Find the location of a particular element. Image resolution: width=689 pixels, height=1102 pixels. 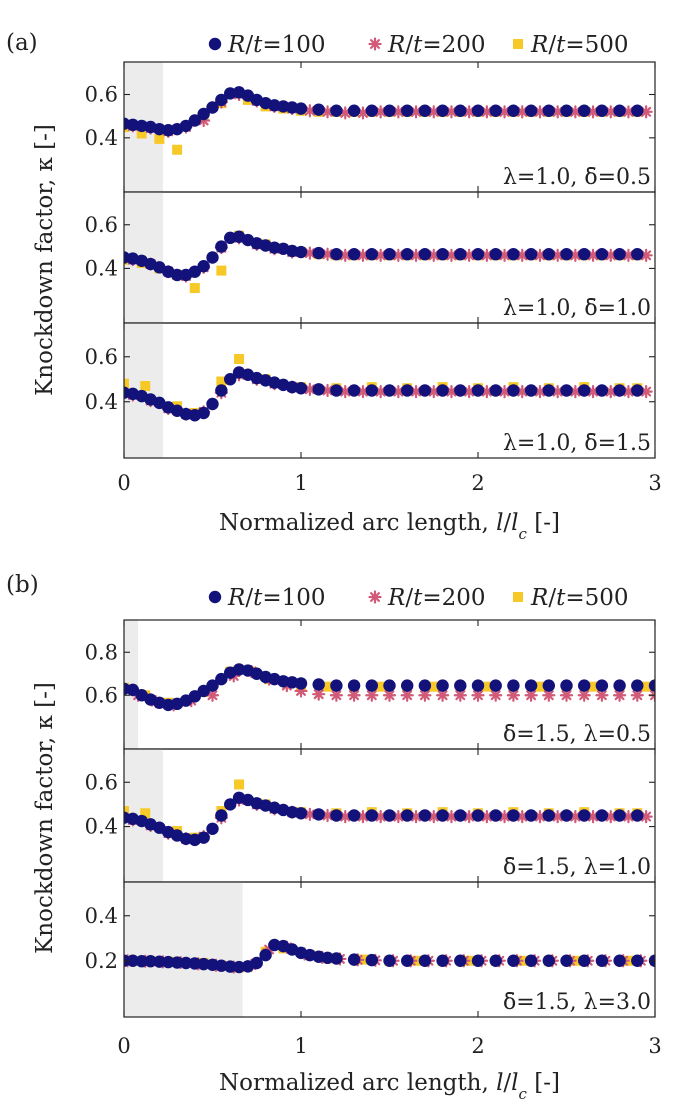

x-tick-label: 2 is located at coordinates (477, 483).